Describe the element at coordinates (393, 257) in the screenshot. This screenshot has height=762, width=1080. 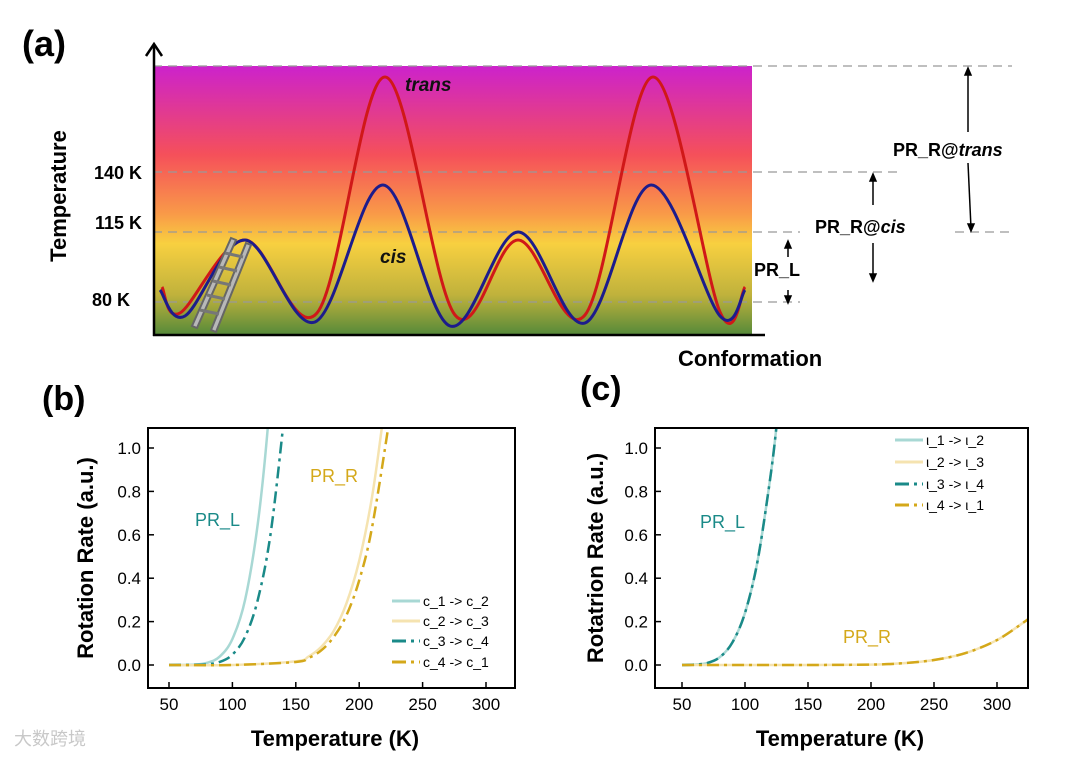
I see `cis-label: cis` at that location.